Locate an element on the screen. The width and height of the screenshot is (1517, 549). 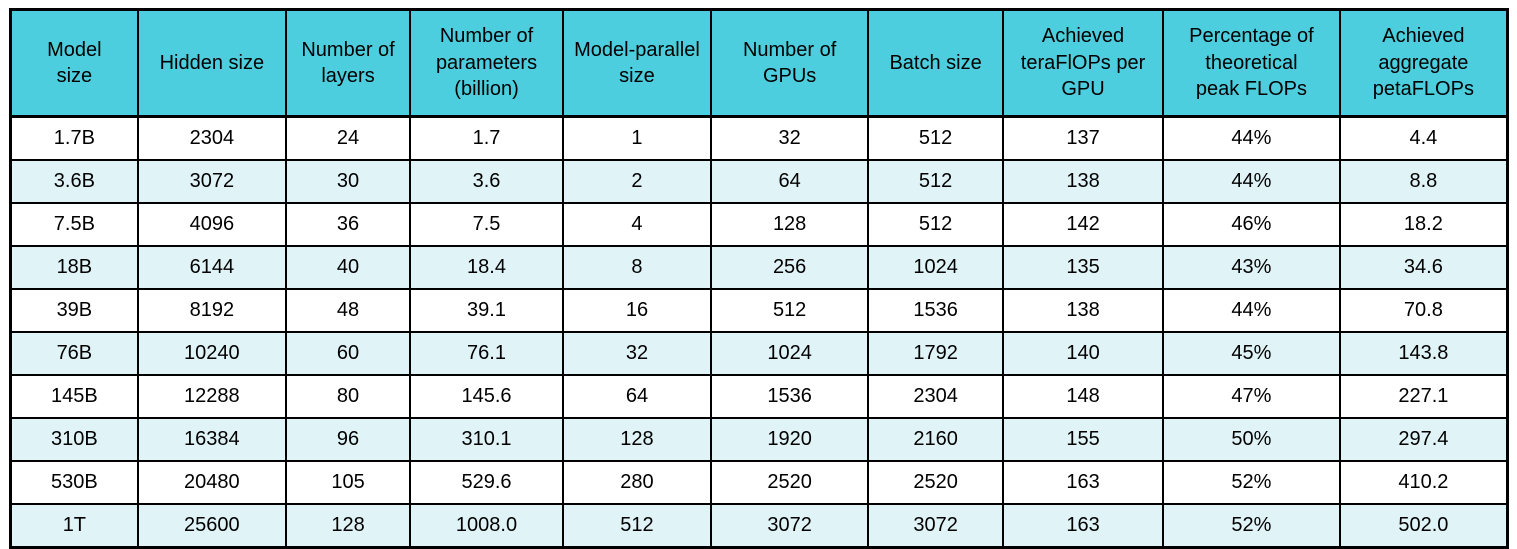
cell-number-of-parameters-billion: 1008.0 is located at coordinates (486, 526).